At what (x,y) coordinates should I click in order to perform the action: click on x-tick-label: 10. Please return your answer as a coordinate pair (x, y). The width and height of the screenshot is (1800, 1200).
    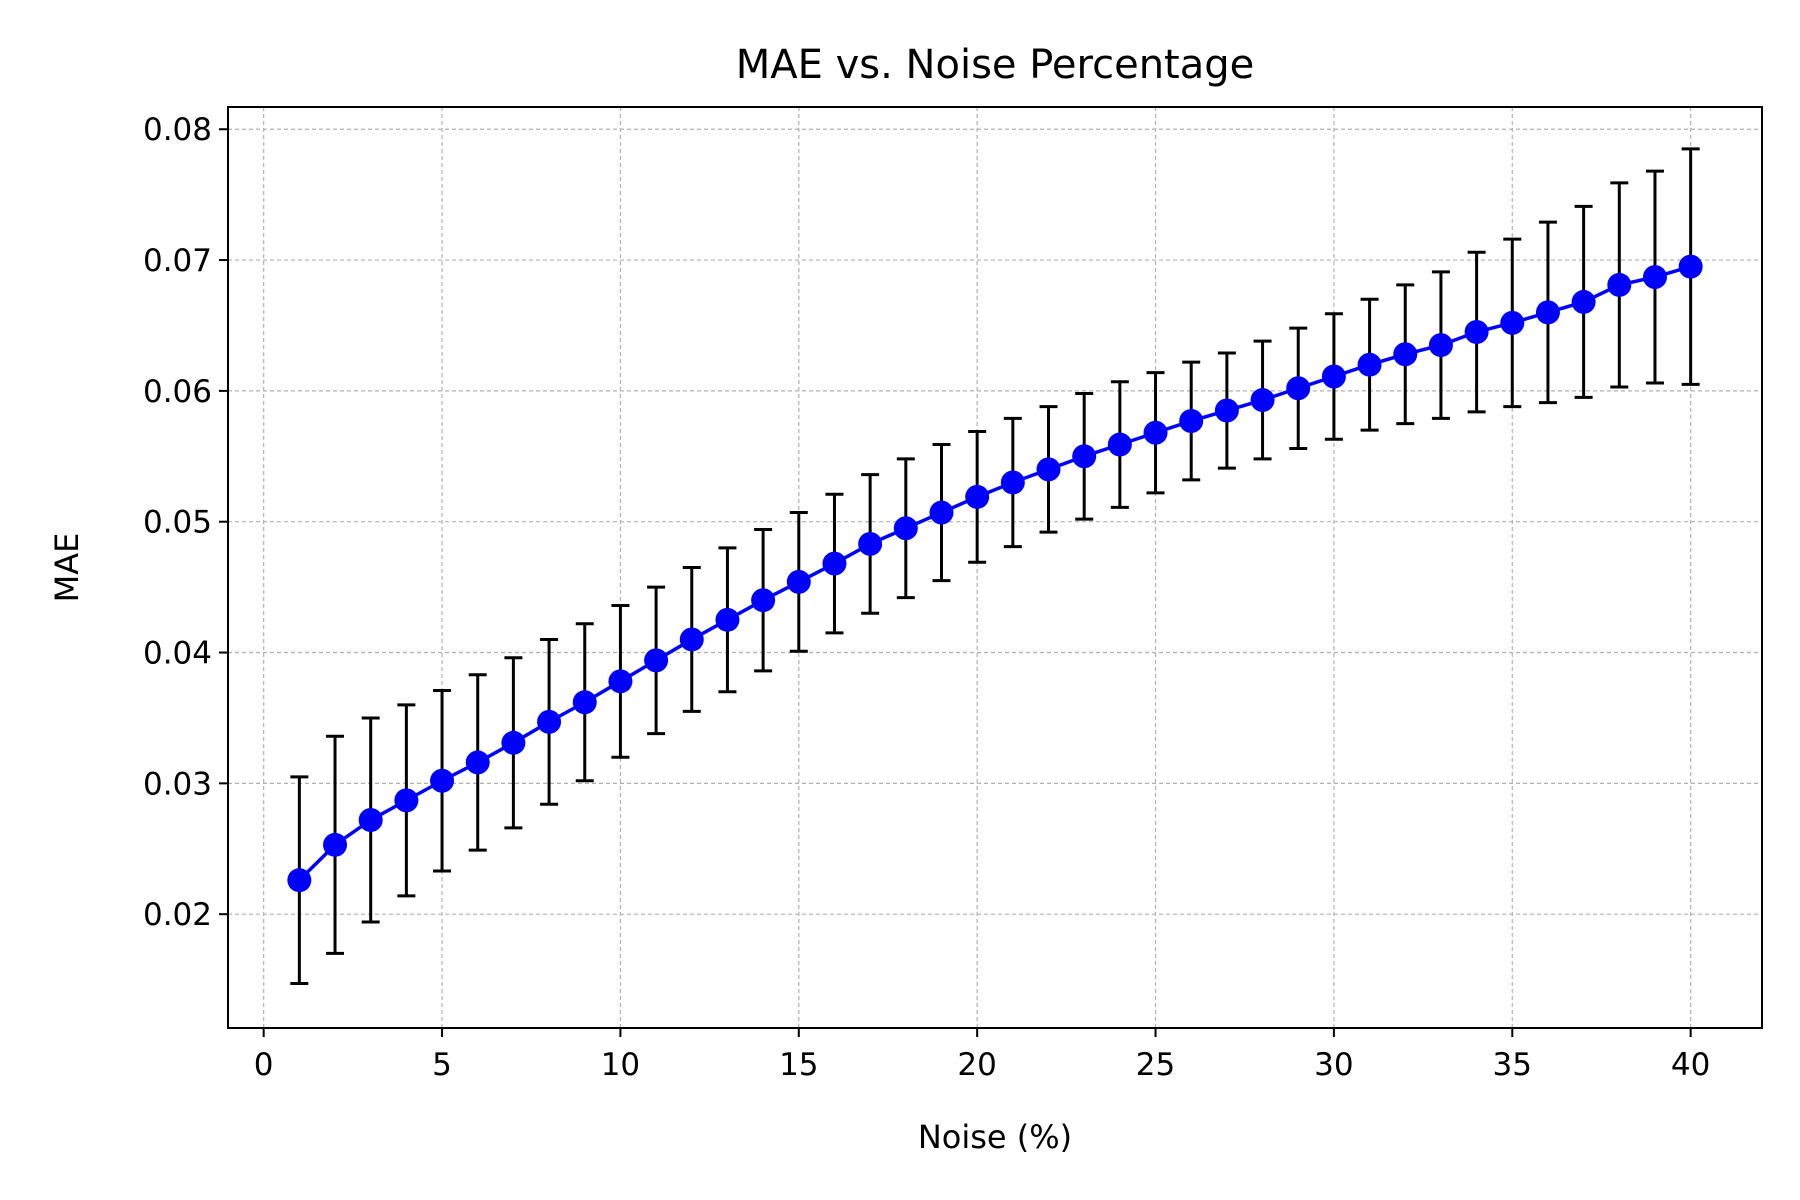
    Looking at the image, I should click on (620, 1065).